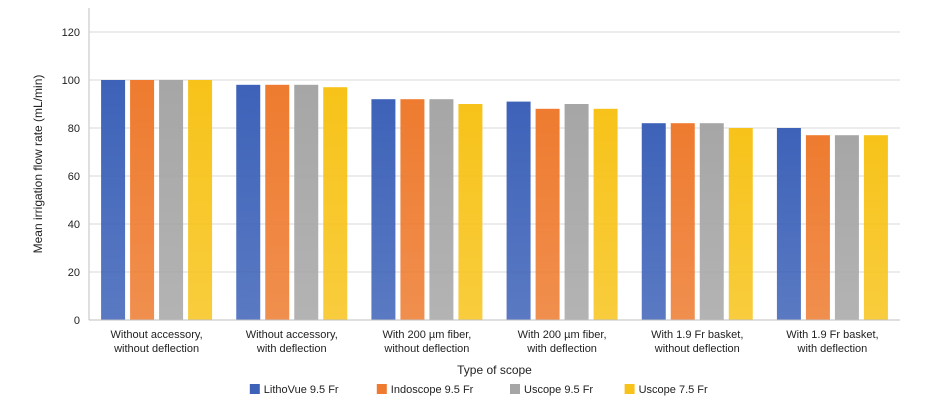  I want to click on legend-item: LithoVue 9.5 Fr, so click(294, 390).